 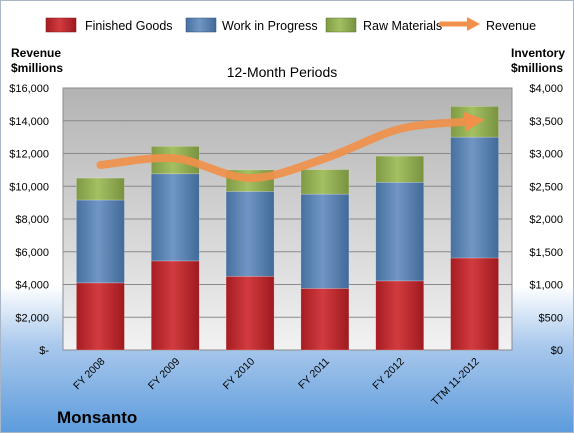 What do you see at coordinates (29, 122) in the screenshot?
I see `left-tick-label: $14,000` at bounding box center [29, 122].